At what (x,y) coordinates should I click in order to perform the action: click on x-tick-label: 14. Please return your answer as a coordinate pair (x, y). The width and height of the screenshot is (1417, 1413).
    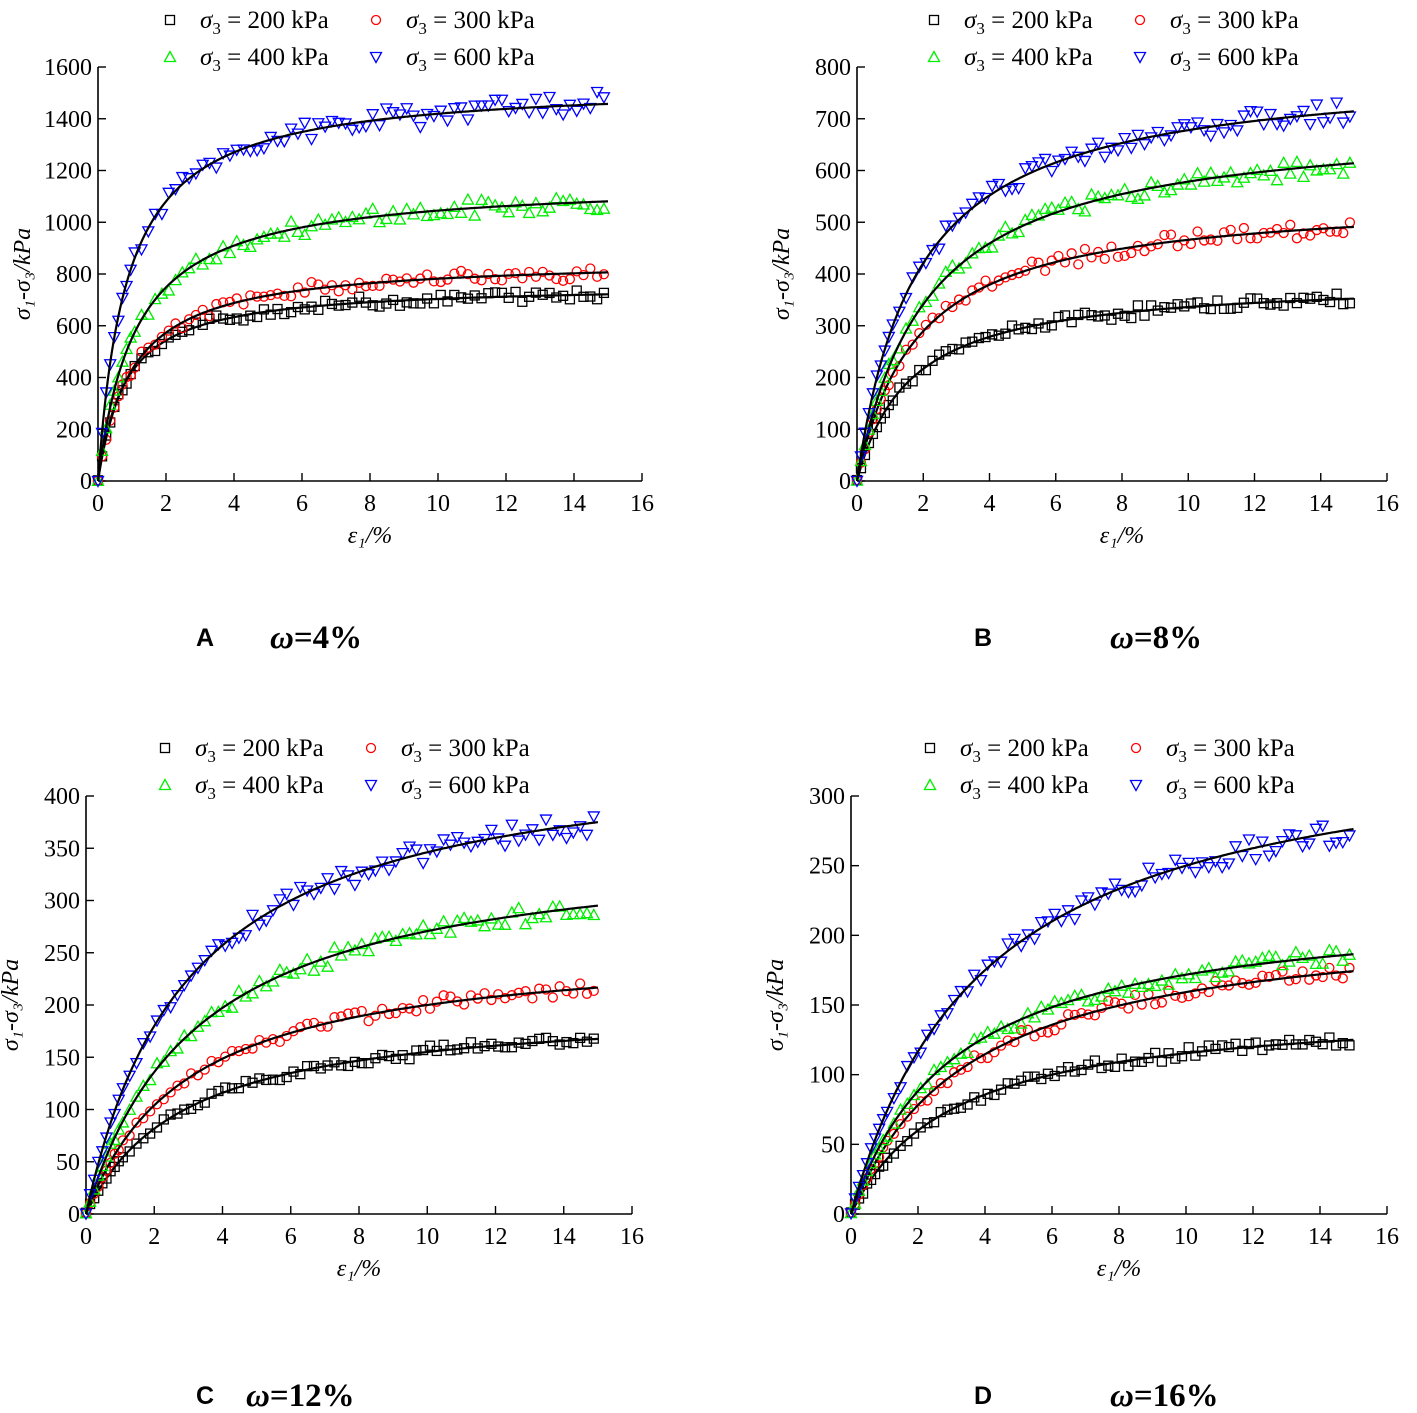
    Looking at the image, I should click on (1320, 1237).